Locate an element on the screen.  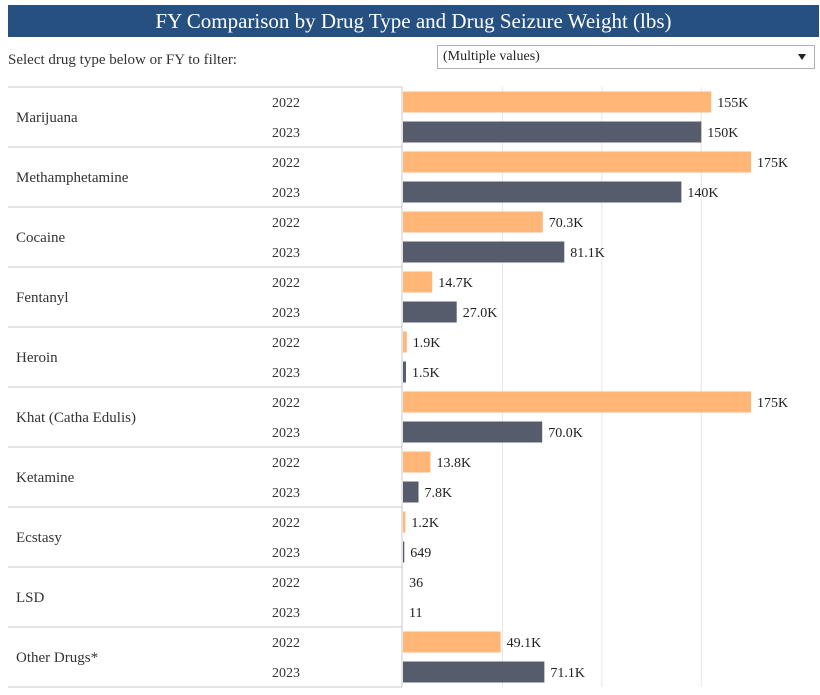
data-label: 71.1K is located at coordinates (567, 673).